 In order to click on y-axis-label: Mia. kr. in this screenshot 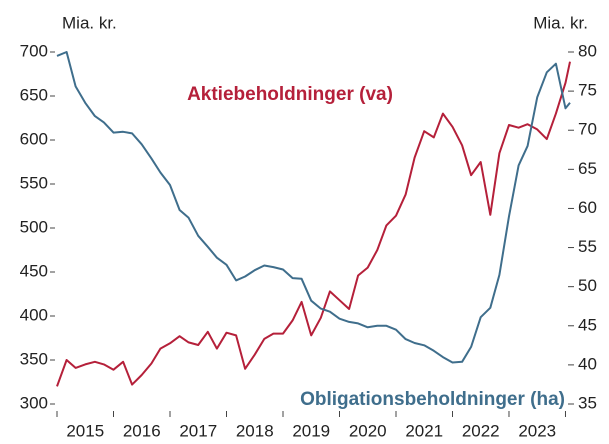, I will do `click(89, 22)`.